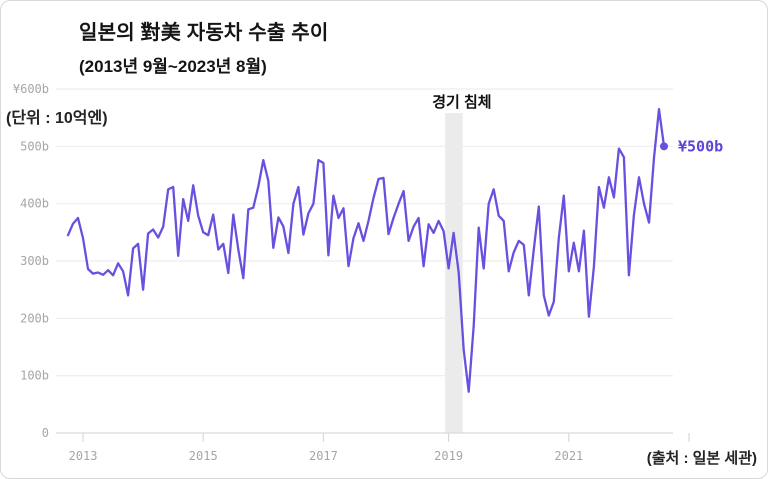 This screenshot has width=768, height=479. What do you see at coordinates (34, 146) in the screenshot?
I see `y-axis-label: 500b` at bounding box center [34, 146].